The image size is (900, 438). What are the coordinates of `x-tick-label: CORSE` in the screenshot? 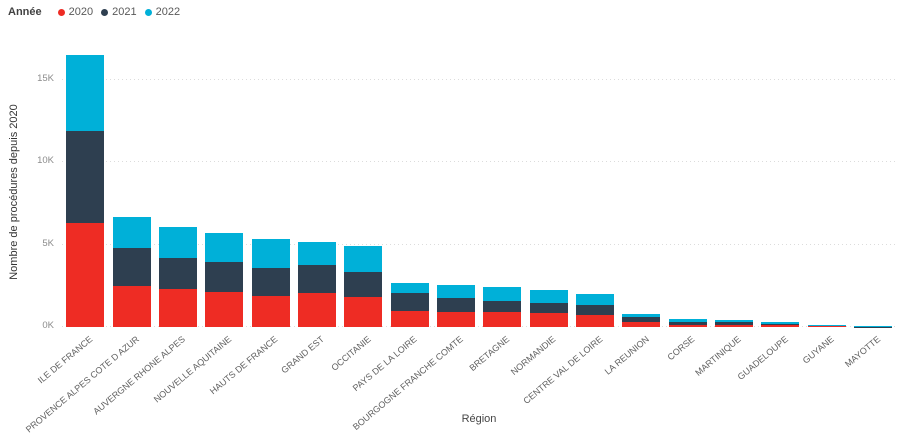 It's located at (681, 348).